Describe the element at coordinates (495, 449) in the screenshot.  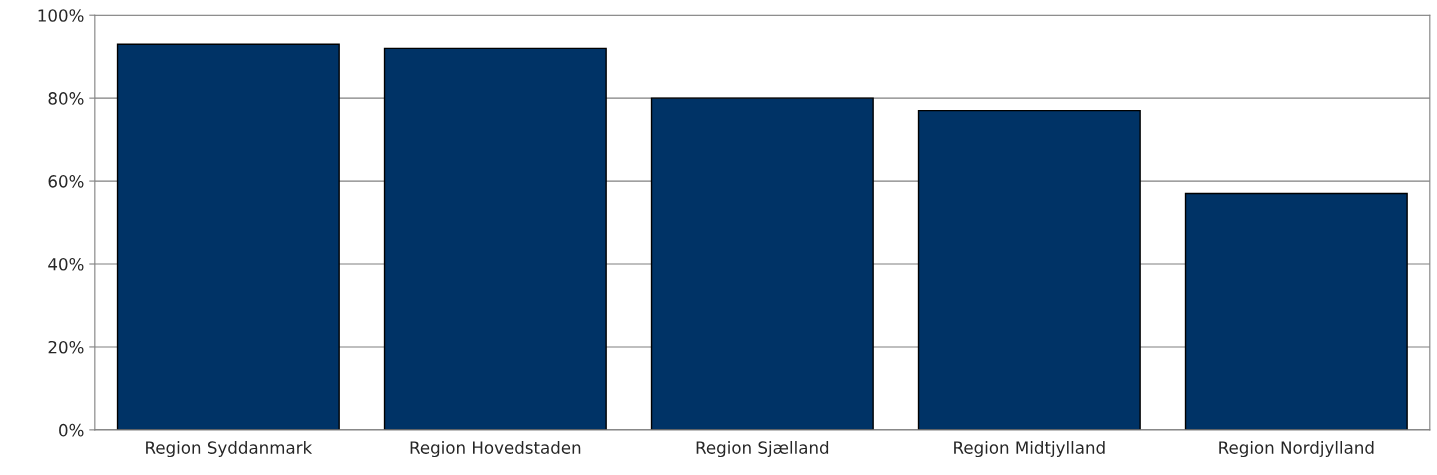
I see `x-tick-label: Region Hovedstaden` at that location.